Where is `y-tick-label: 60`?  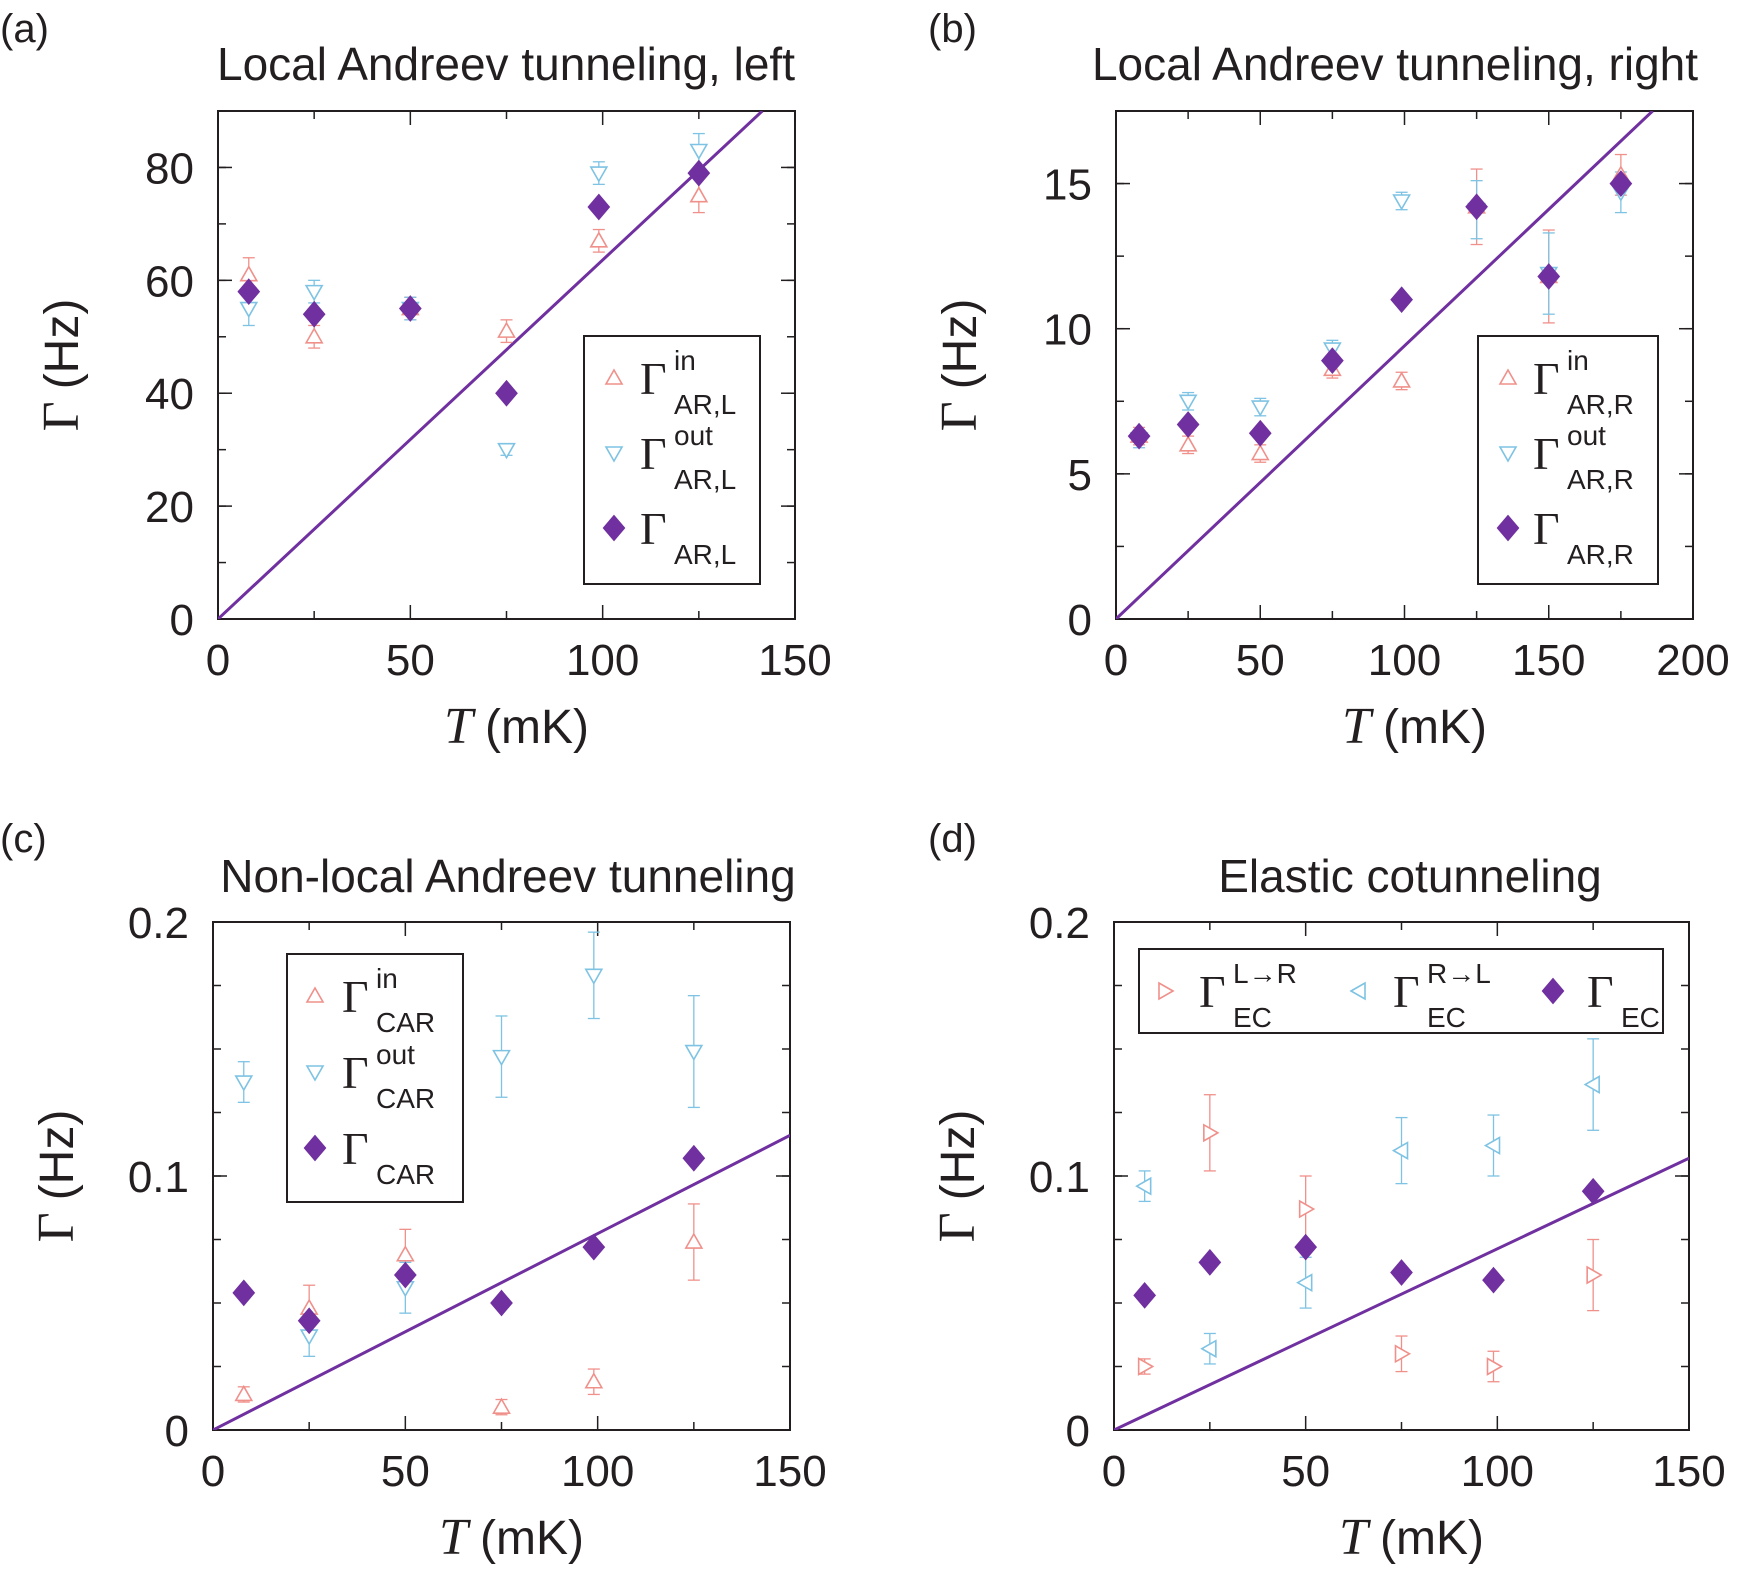 y-tick-label: 60 is located at coordinates (169, 281).